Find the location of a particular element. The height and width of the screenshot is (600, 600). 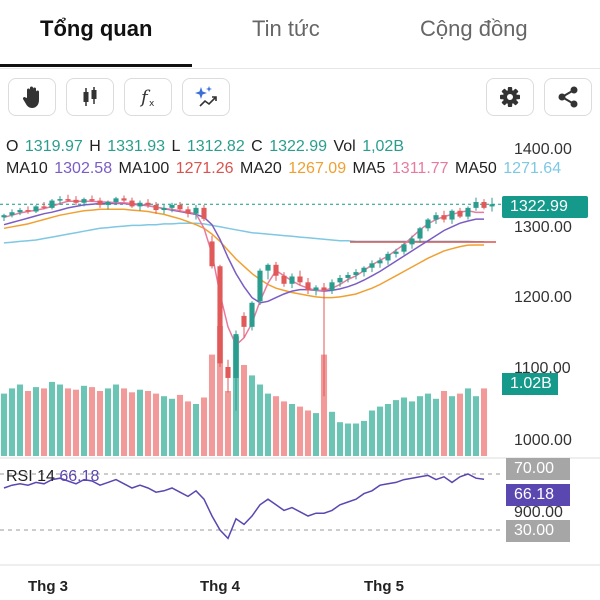

volume-label: Vol is located at coordinates (344, 146).